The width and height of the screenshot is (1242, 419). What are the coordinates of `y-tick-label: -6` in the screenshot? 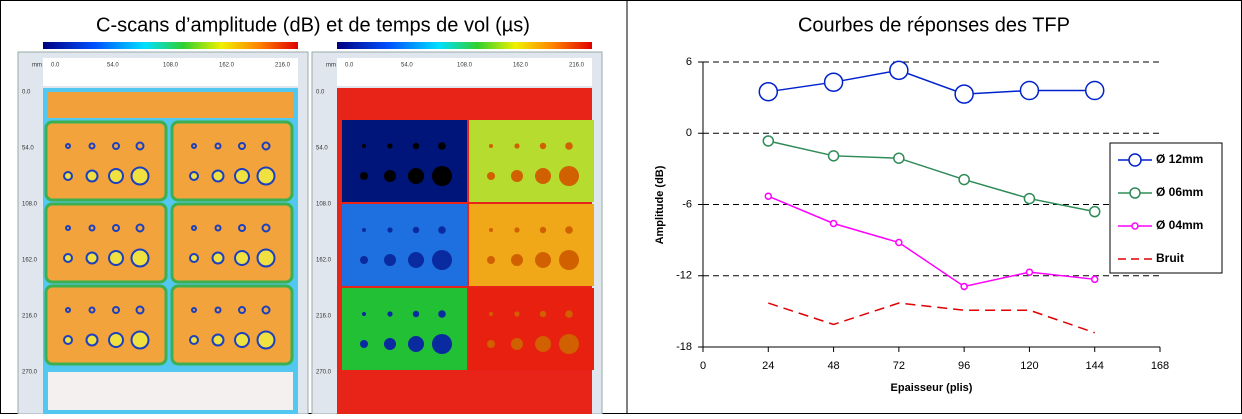 It's located at (687, 204).